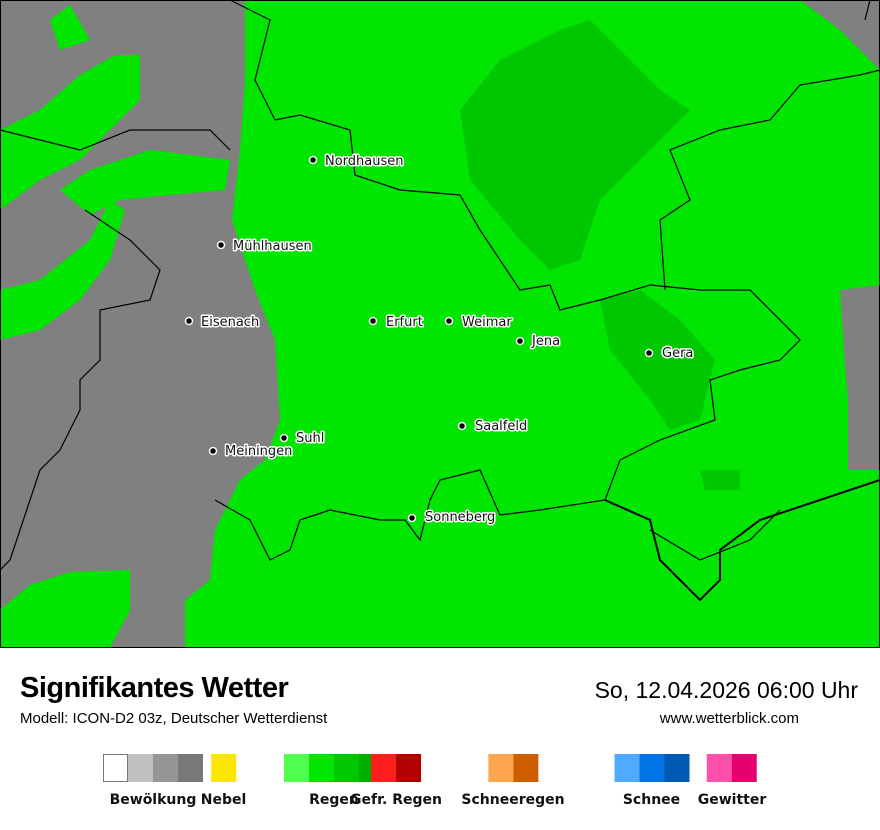 The width and height of the screenshot is (880, 830). I want to click on legend-item-schnee: Schnee, so click(651, 781).